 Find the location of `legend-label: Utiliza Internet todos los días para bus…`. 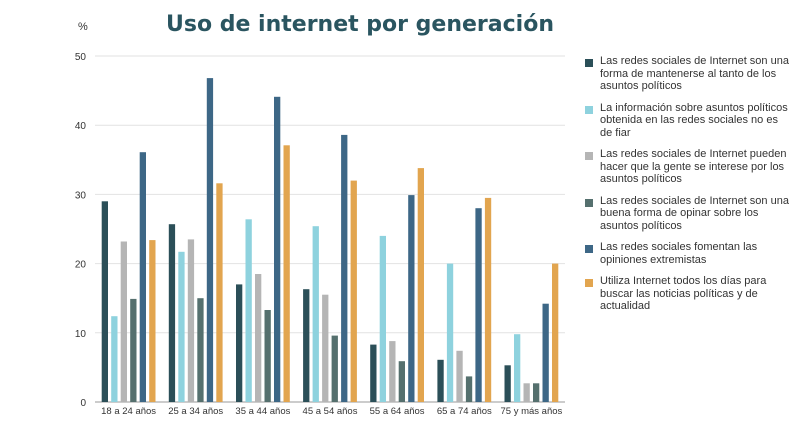

legend-label: Utiliza Internet todos los días para bus… is located at coordinates (683, 293).